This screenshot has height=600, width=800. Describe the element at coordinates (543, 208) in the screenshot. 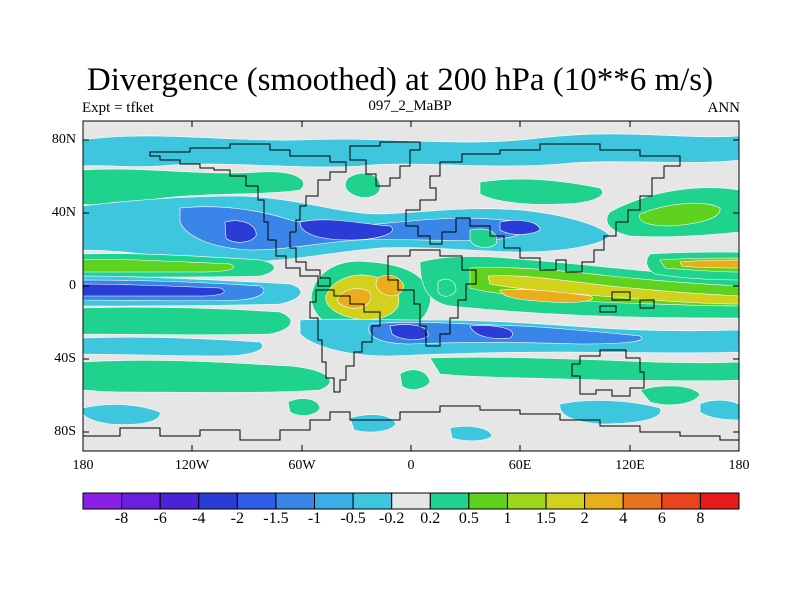

I see `eurasia-coast` at that location.